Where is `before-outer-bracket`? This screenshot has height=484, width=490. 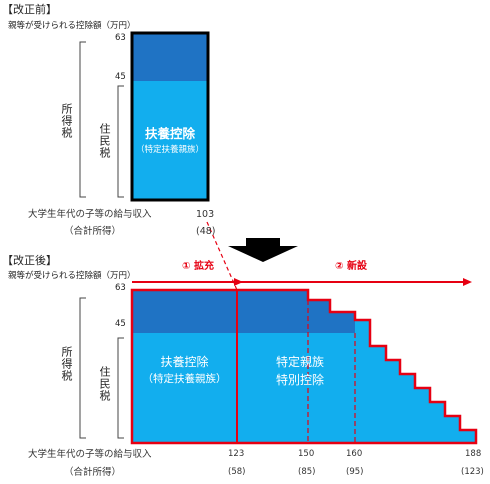 before-outer-bracket is located at coordinates (82, 119).